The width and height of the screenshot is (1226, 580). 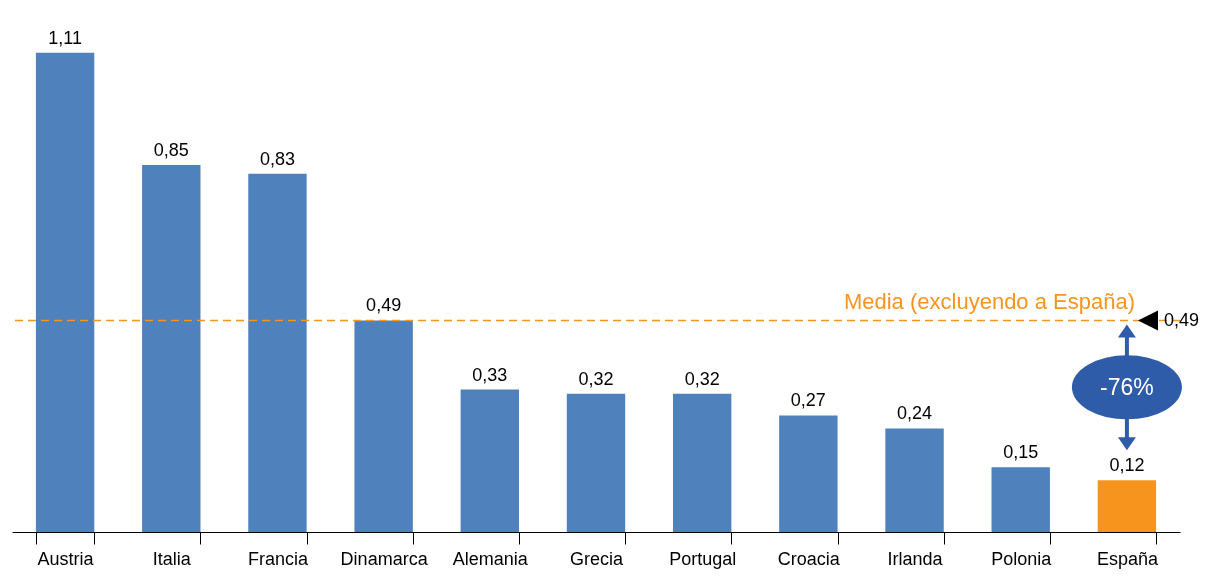 What do you see at coordinates (915, 413) in the screenshot?
I see `data-label: 0,24` at bounding box center [915, 413].